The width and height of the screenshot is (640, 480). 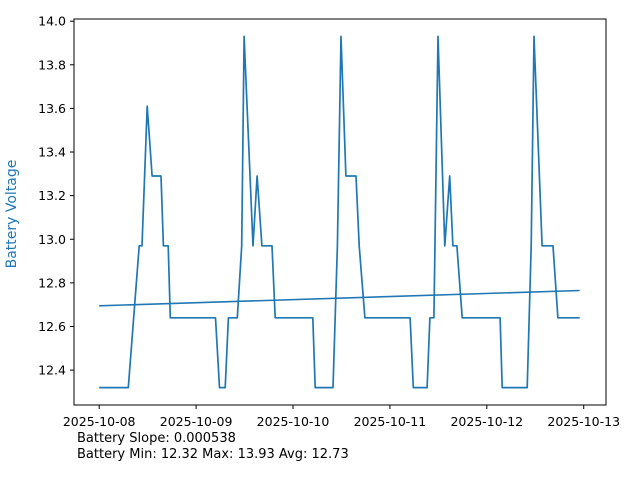 I want to click on x-axis-ticks, so click(x=341, y=407).